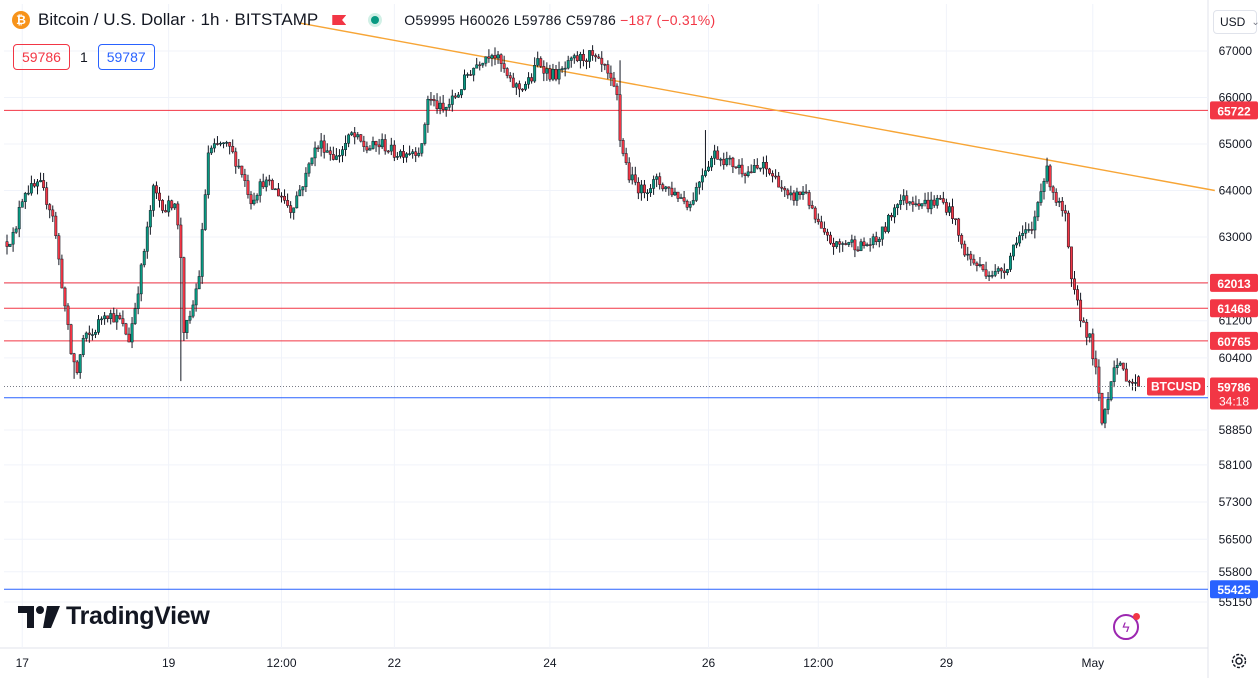 This screenshot has height=678, width=1258. Describe the element at coordinates (1234, 393) in the screenshot. I see `last-price-tag` at that location.